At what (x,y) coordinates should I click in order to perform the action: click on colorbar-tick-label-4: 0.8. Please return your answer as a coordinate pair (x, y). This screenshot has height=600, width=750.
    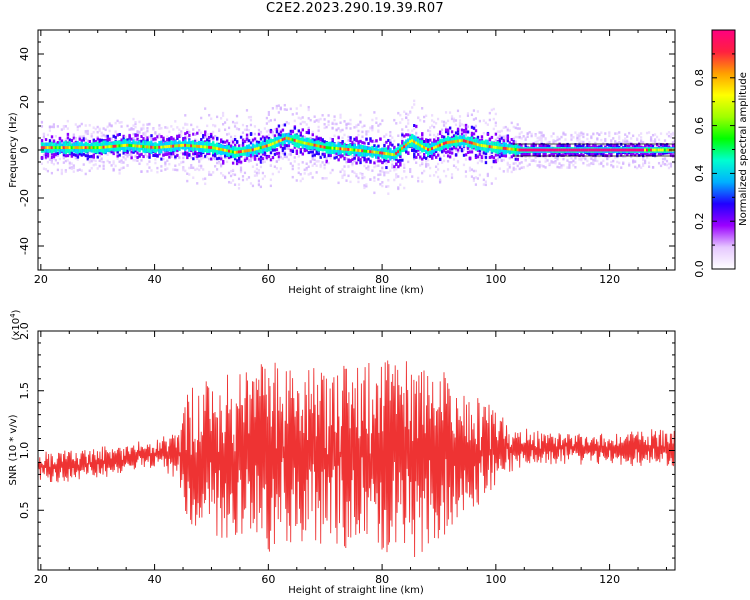
    Looking at the image, I should click on (699, 78).